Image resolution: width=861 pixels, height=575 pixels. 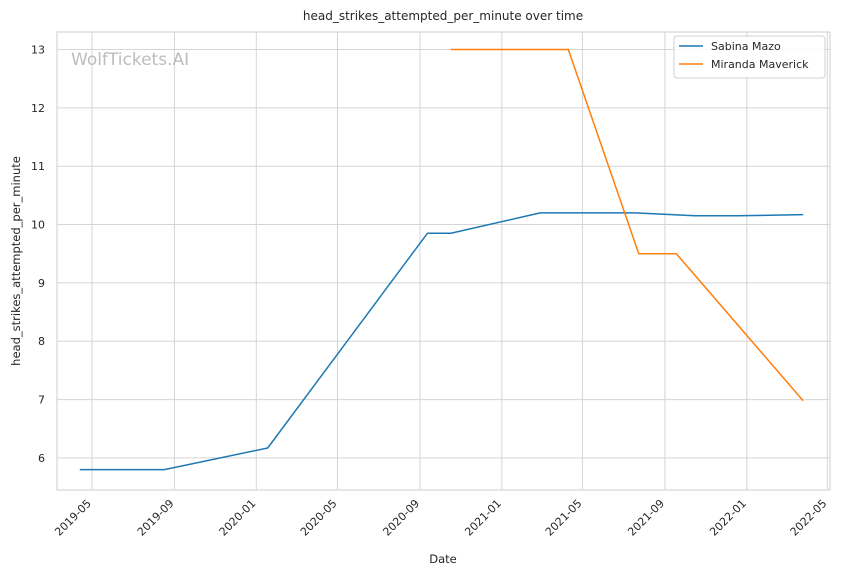 What do you see at coordinates (809, 518) in the screenshot?
I see `x-tick-label: 2022-05` at bounding box center [809, 518].